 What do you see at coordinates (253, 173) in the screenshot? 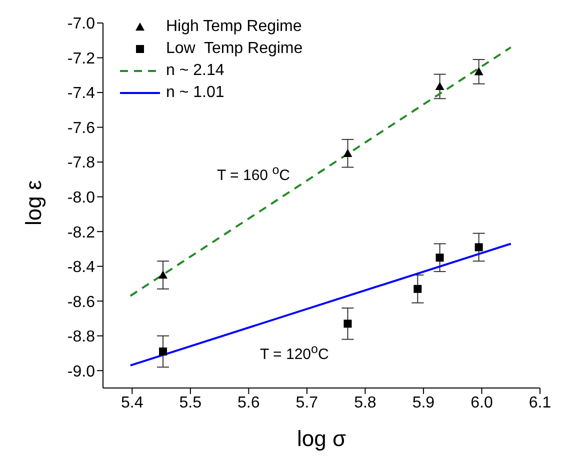
I see `annotation: T = 160 $^{o}$C` at bounding box center [253, 173].